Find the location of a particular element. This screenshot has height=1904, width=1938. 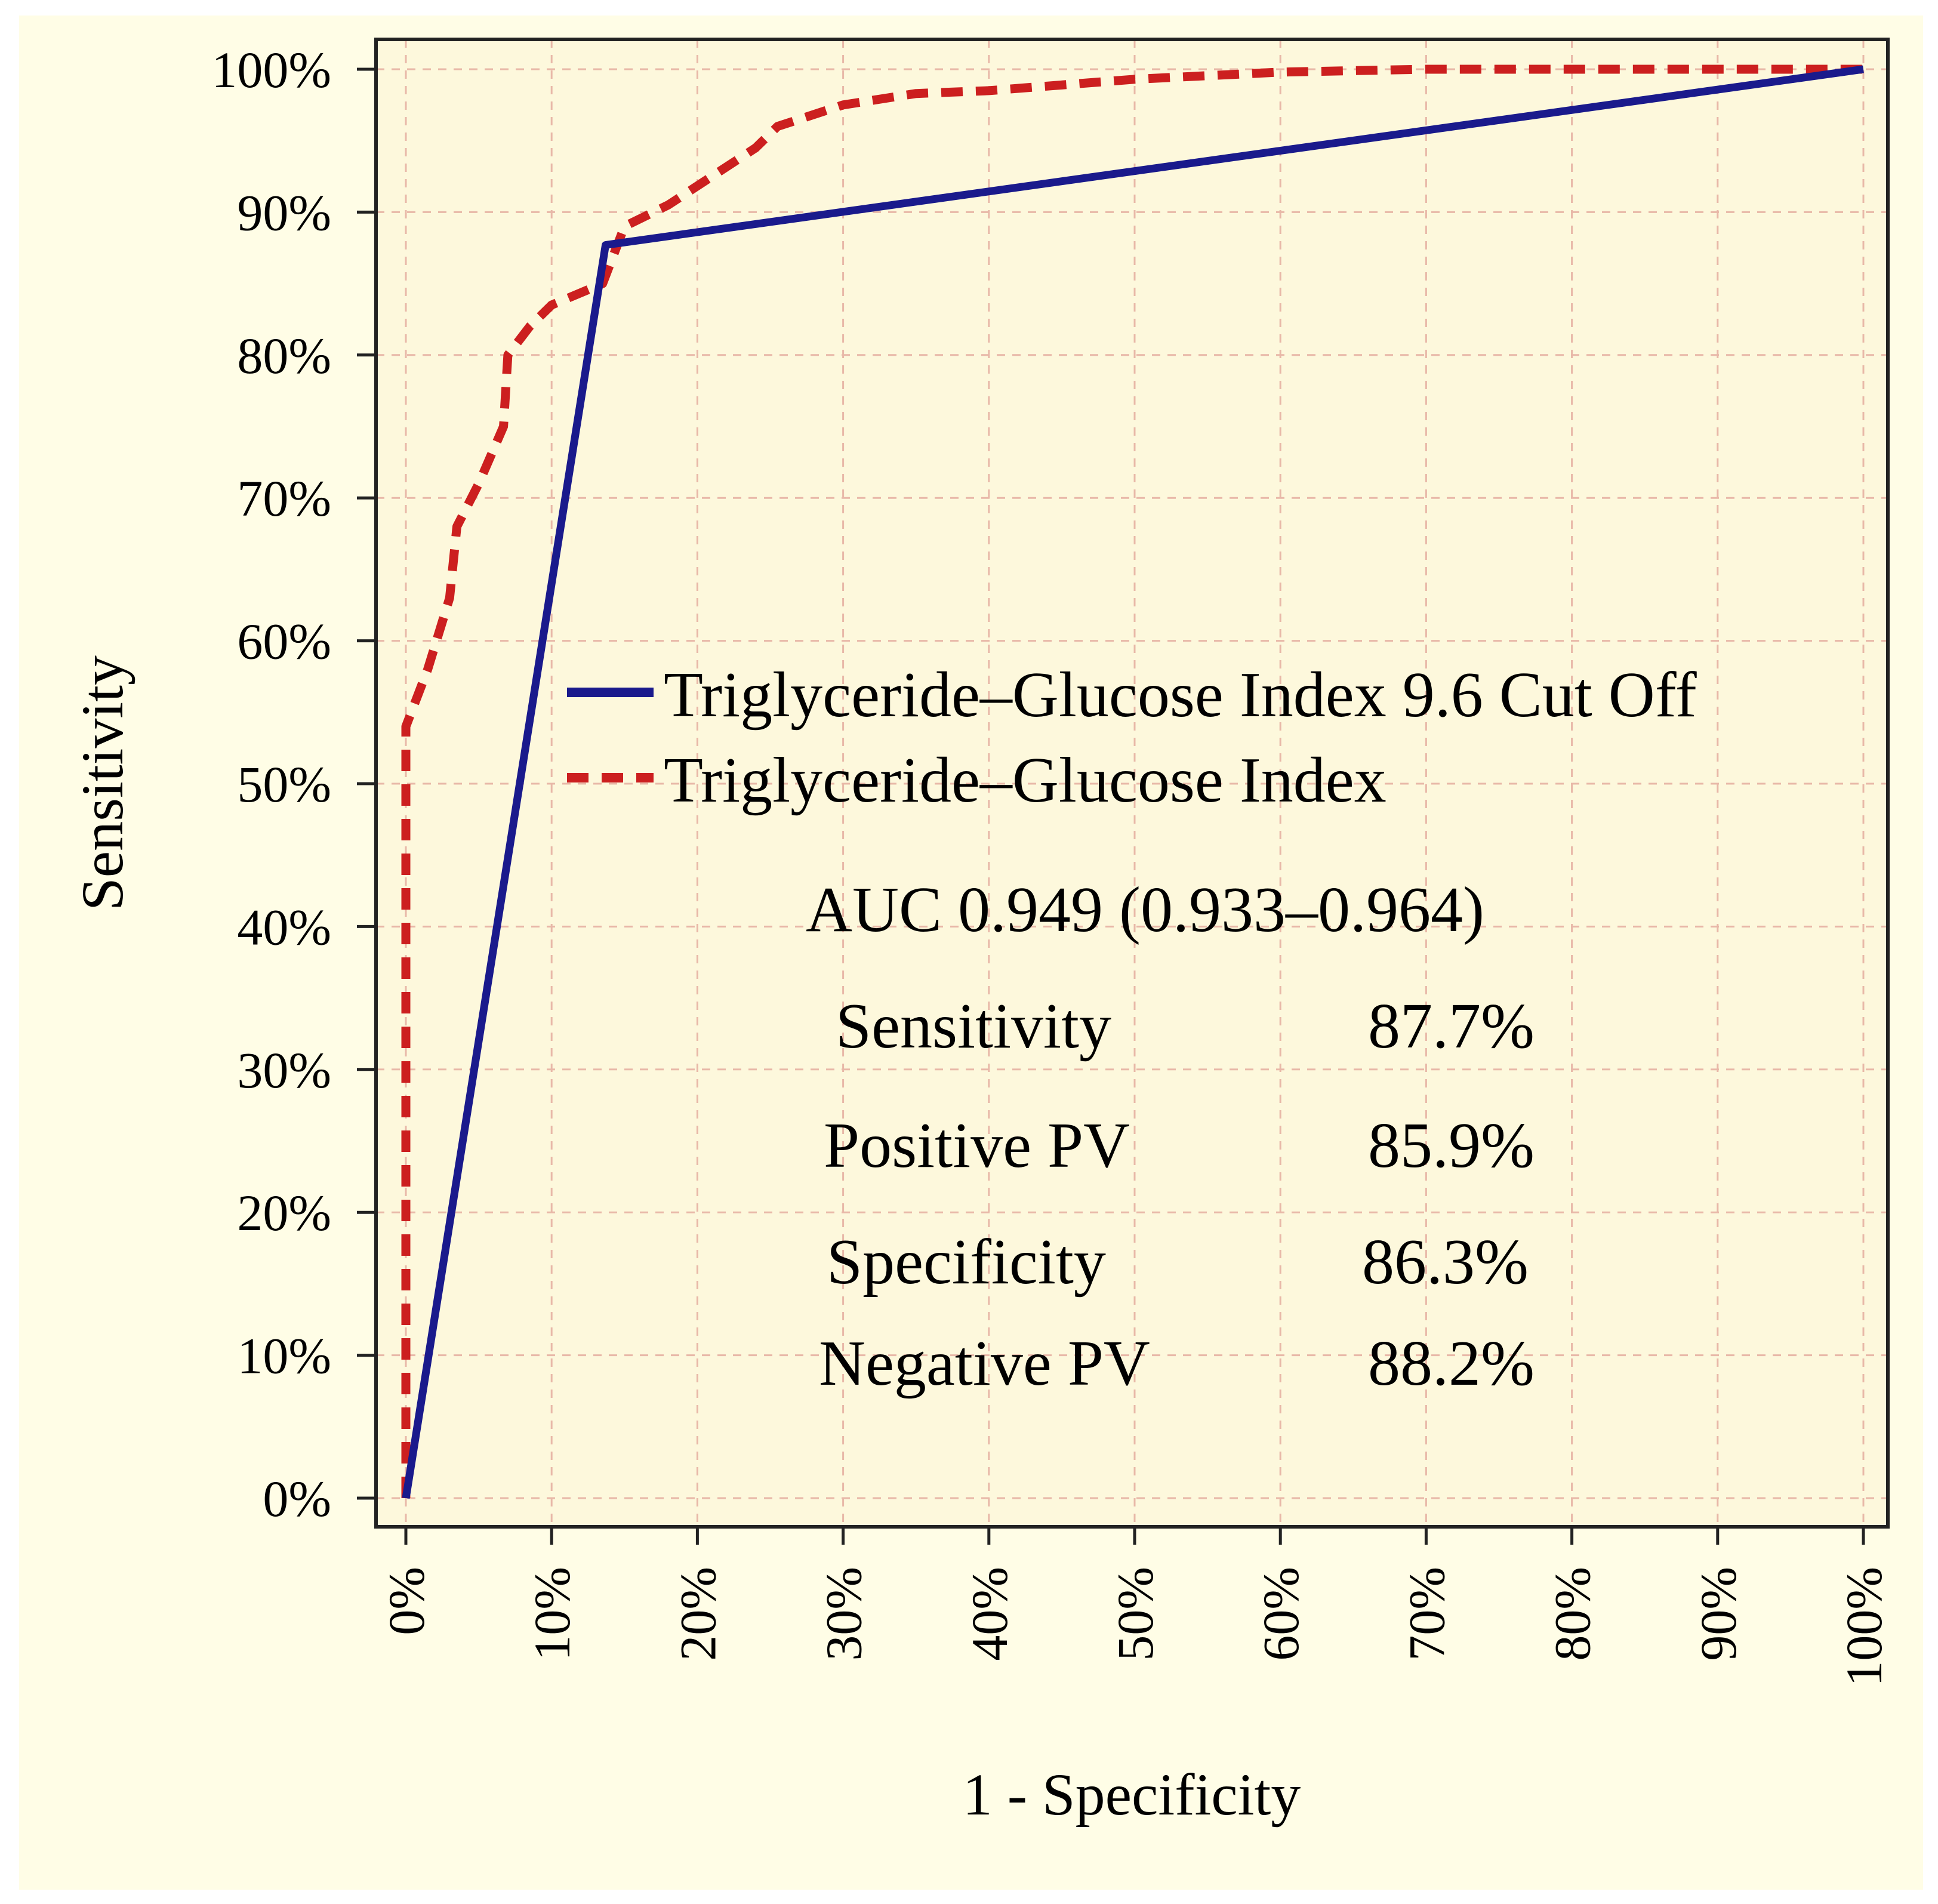

x-tick-label: 70% is located at coordinates (1426, 1614).